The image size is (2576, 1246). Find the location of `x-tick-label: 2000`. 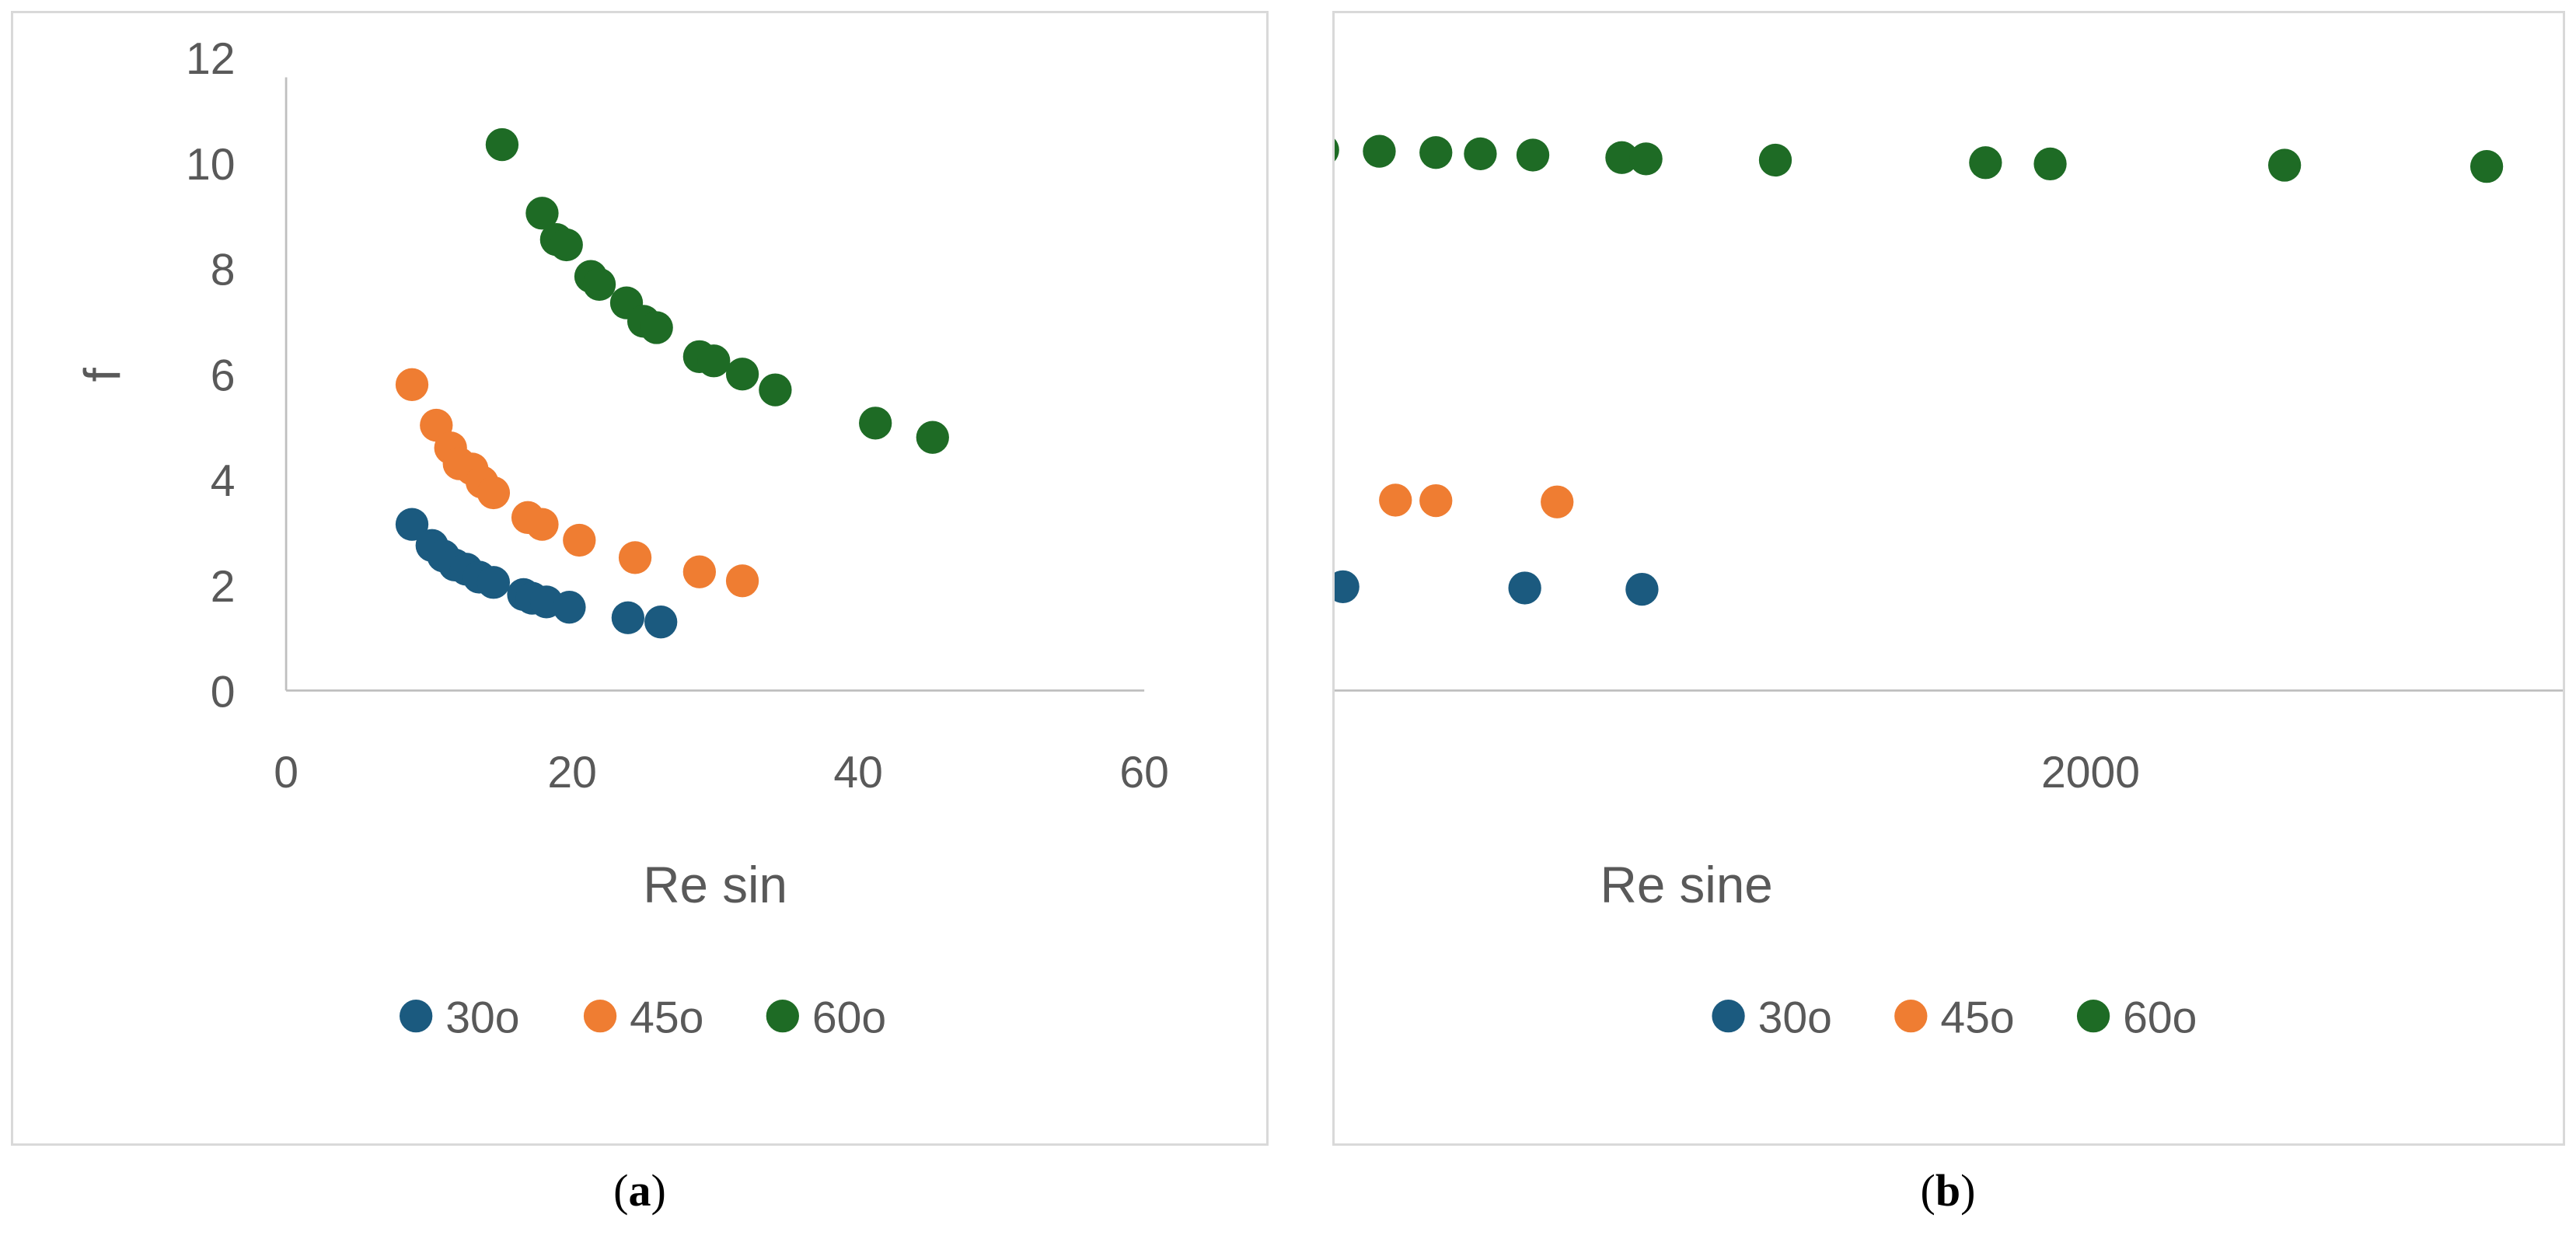

x-tick-label: 2000 is located at coordinates (2091, 773).